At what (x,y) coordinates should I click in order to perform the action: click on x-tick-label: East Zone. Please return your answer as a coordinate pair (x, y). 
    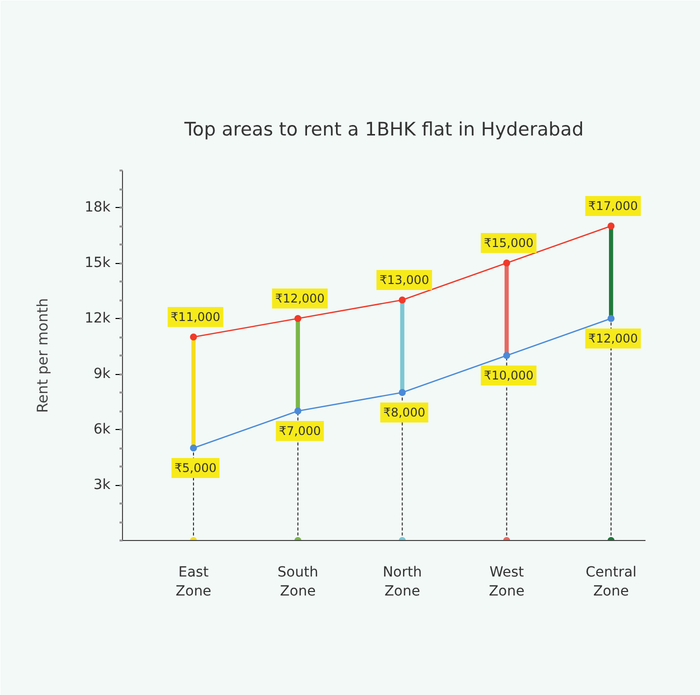
    Looking at the image, I should click on (194, 582).